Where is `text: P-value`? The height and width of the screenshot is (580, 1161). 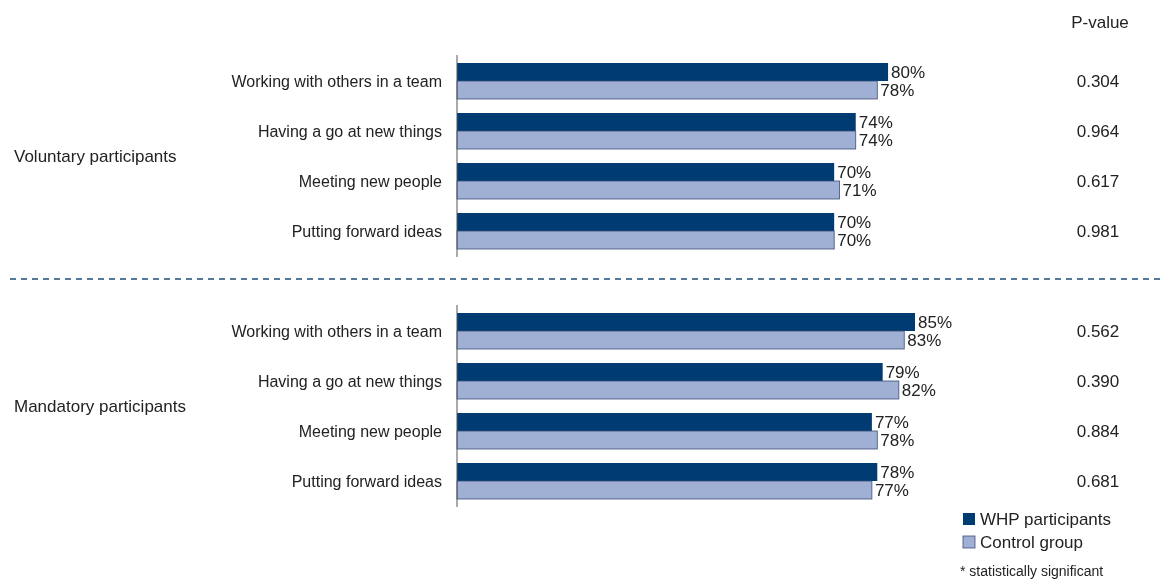
text: P-value is located at coordinates (1100, 22).